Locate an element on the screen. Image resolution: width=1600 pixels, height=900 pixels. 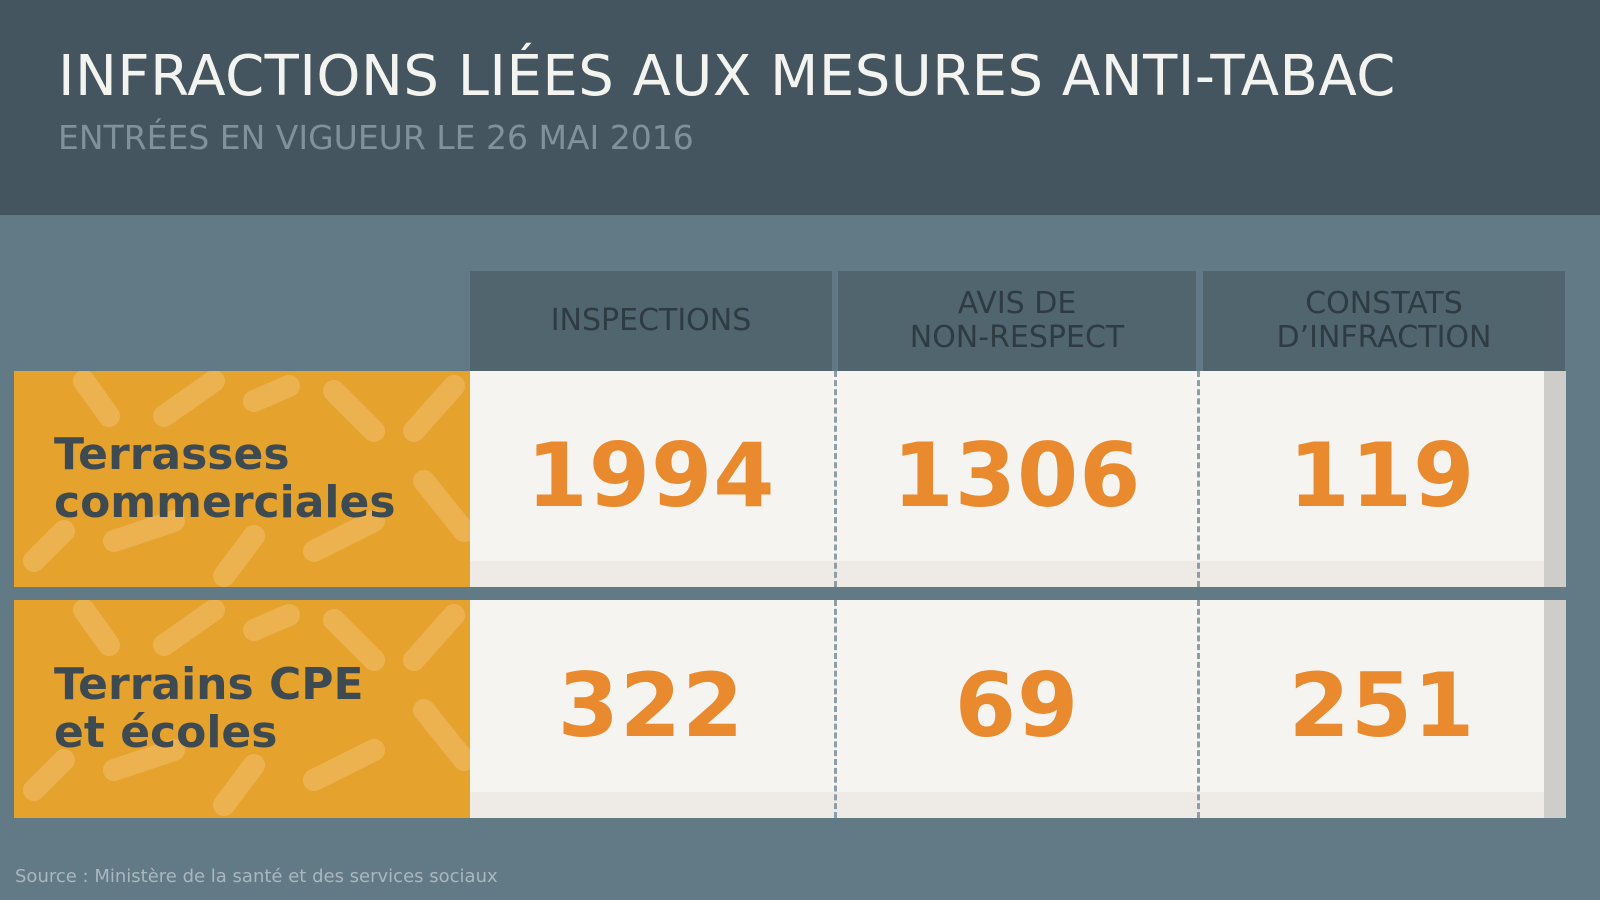
column-header-constats: CONSTATS D’INFRACTION is located at coordinates (1384, 321).